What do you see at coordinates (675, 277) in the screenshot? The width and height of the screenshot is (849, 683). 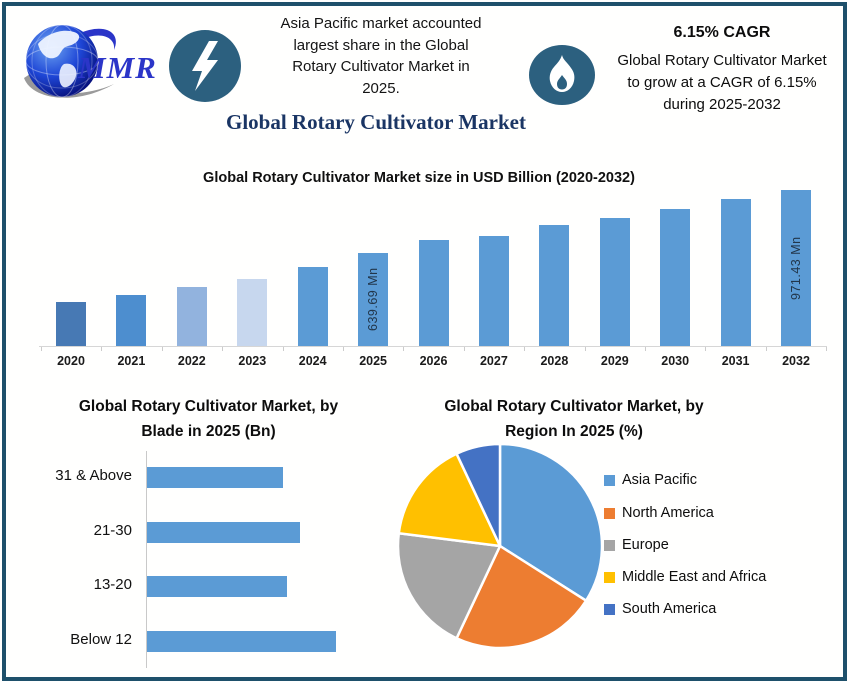 I see `column-bar-2030` at bounding box center [675, 277].